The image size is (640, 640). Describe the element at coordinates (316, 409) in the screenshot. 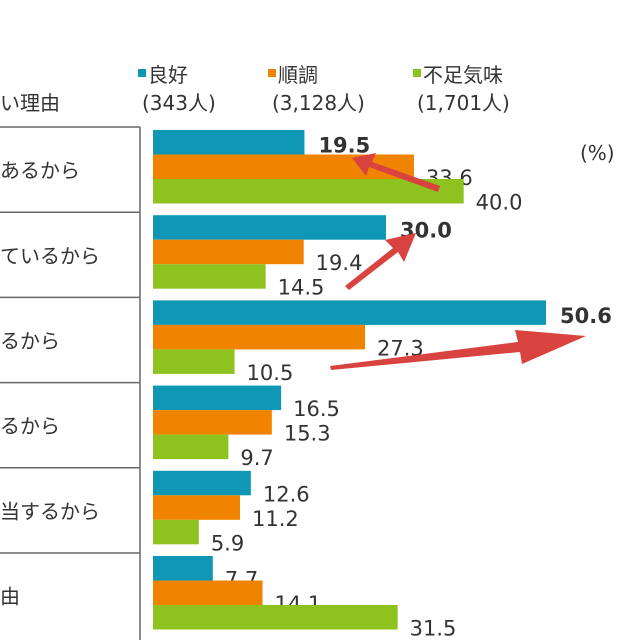

I see `data-label: 16.5` at that location.